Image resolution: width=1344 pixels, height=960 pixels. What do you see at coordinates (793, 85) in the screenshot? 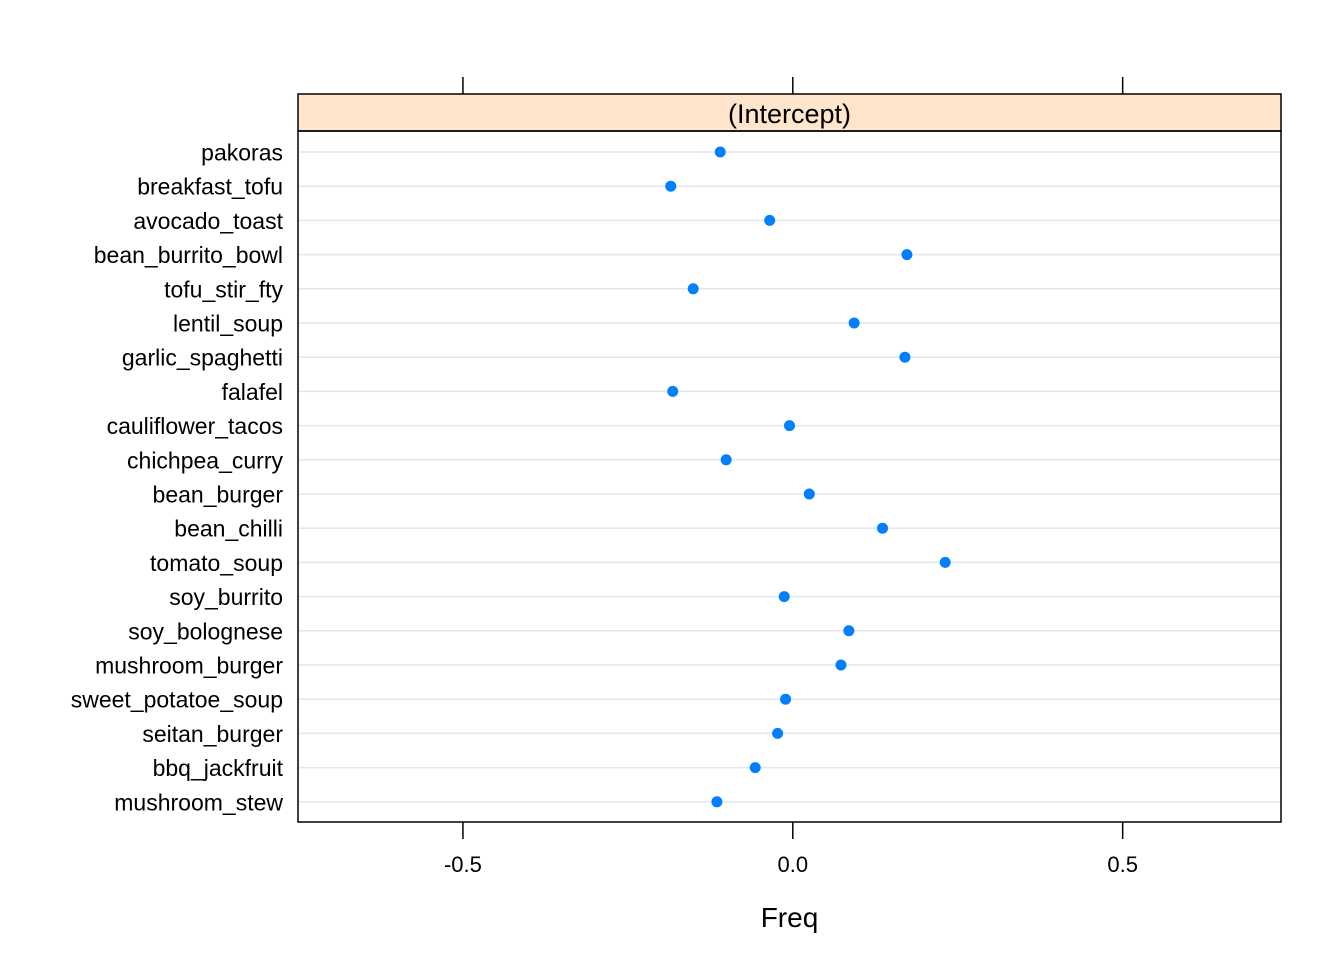
I see `top-axis-ticks` at bounding box center [793, 85].